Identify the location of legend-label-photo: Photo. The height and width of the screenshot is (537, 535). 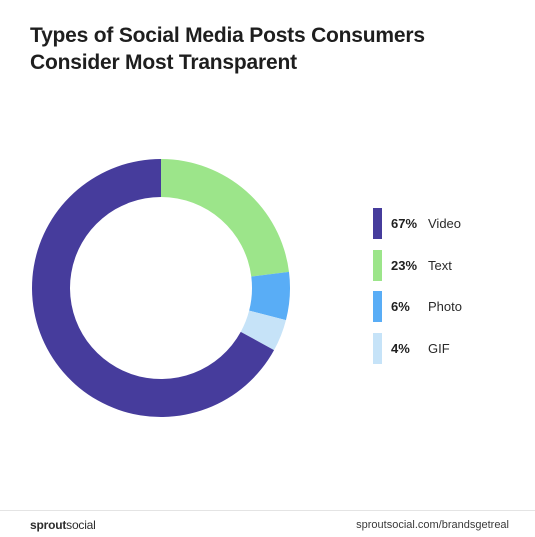
(445, 306).